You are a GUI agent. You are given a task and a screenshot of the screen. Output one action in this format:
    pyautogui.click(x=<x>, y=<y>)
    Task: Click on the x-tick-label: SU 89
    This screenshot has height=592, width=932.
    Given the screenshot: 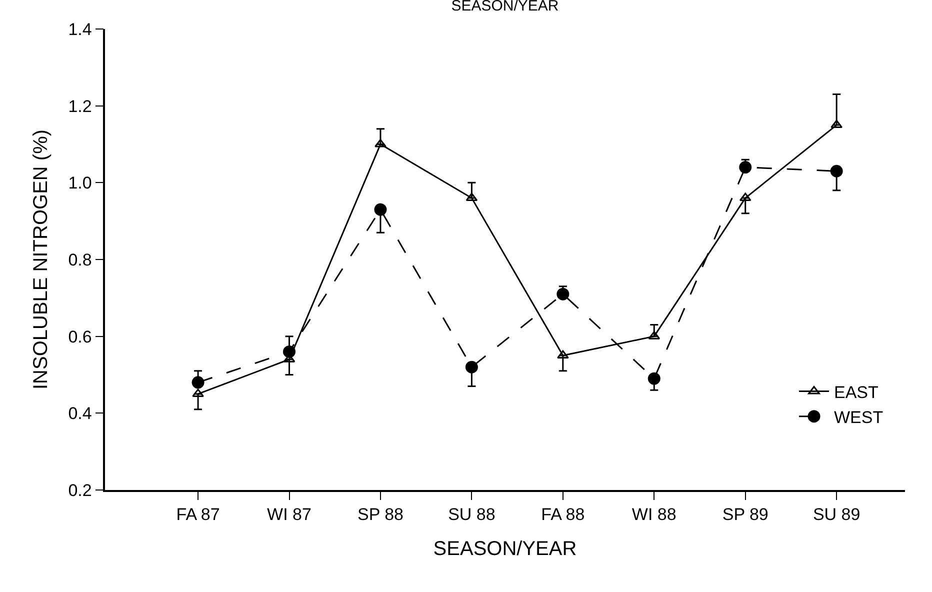 What is the action you would take?
    pyautogui.click(x=836, y=514)
    